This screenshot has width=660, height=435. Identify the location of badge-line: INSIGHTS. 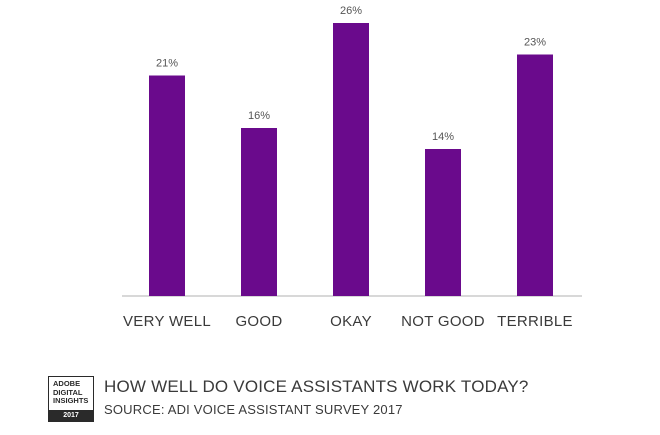
(71, 400).